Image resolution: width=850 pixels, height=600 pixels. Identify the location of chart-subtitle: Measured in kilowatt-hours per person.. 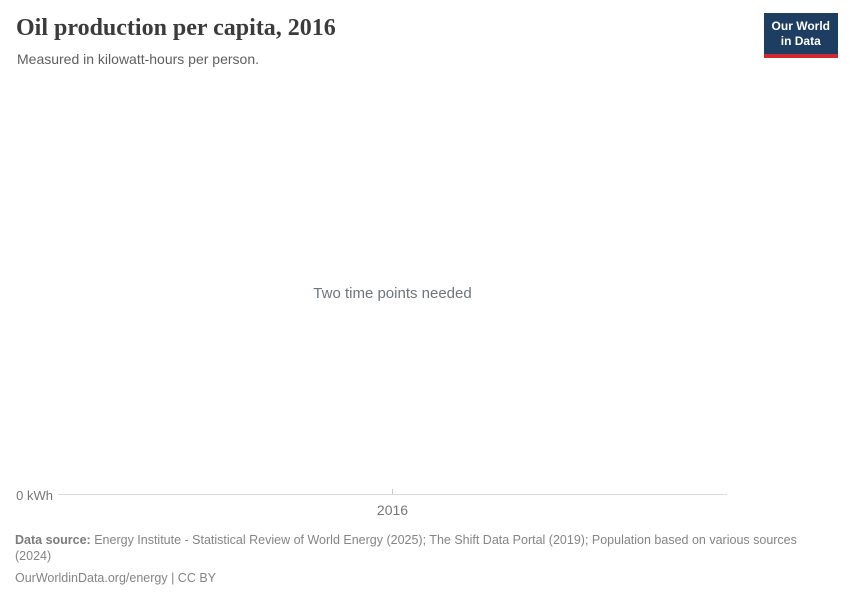
(138, 59).